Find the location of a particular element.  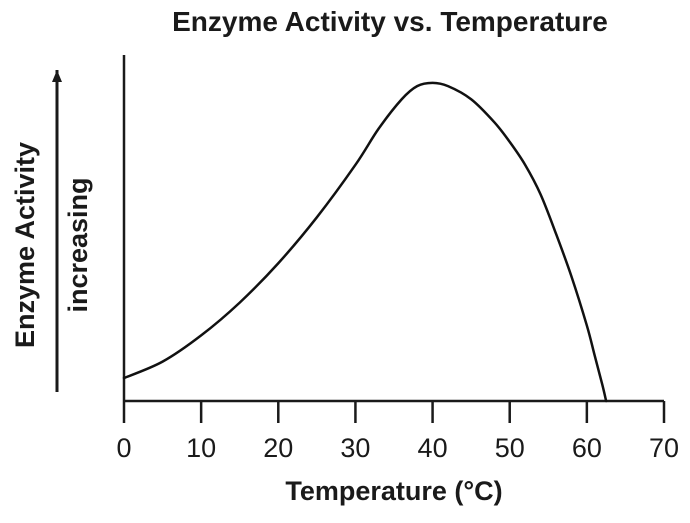

y-axis-label: Enzyme Activity is located at coordinates (25, 245).